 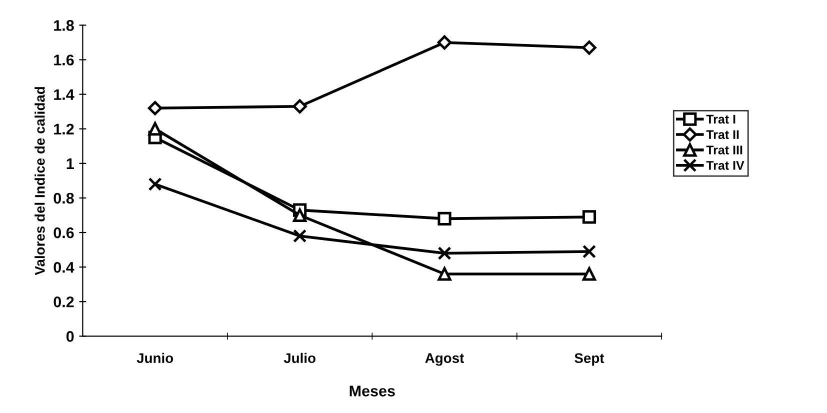 I want to click on y-axis-title: Valores del Indice de calidad, so click(x=39, y=181).